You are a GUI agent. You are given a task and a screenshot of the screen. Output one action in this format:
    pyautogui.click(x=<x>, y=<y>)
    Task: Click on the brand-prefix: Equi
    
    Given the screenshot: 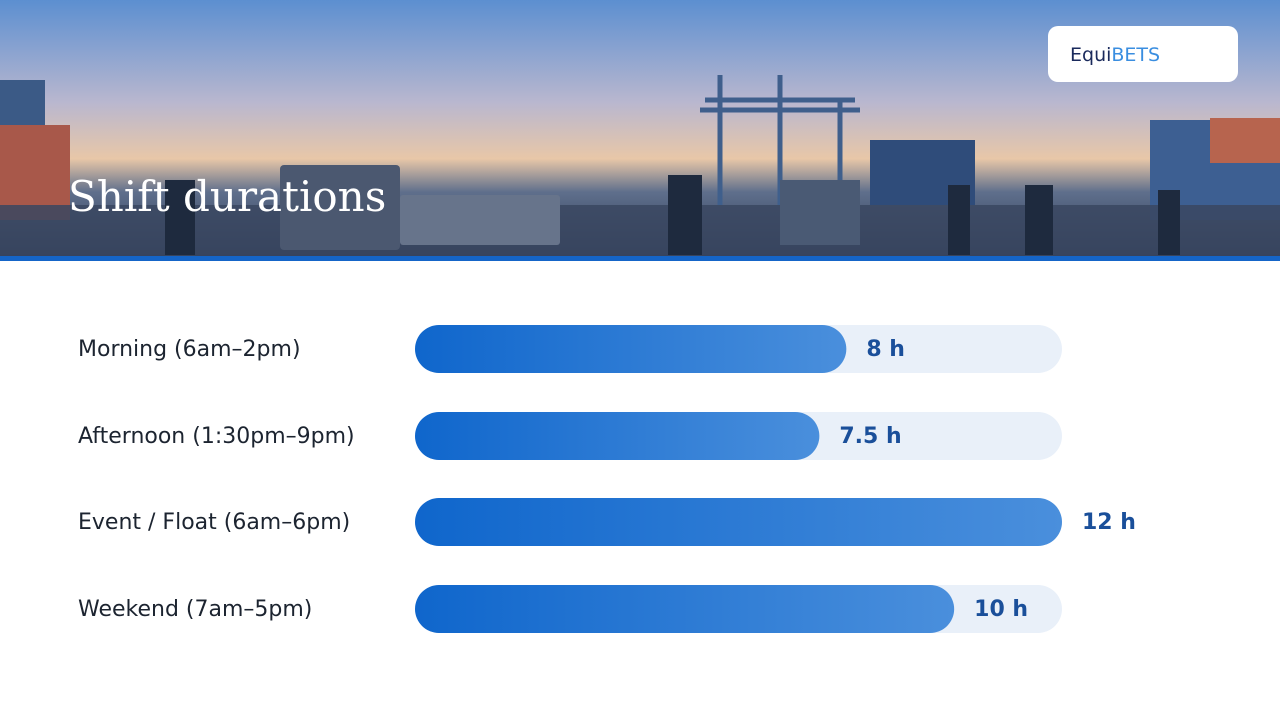 What is the action you would take?
    pyautogui.click(x=1090, y=55)
    